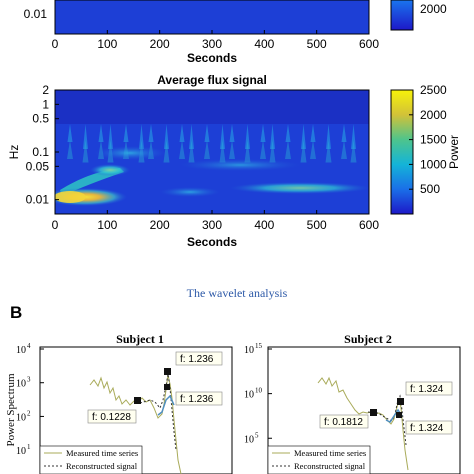 The height and width of the screenshot is (474, 474). What do you see at coordinates (55, 225) in the screenshot?
I see `heatmap-xtick-label: 0` at bounding box center [55, 225].